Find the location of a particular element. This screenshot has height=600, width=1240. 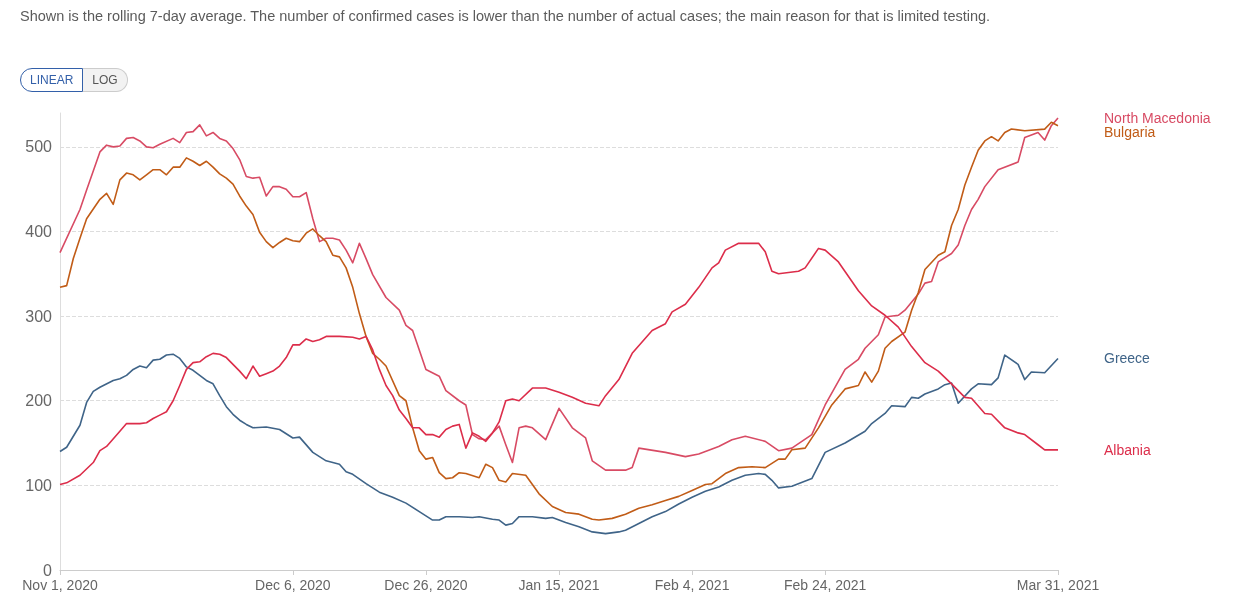

text: LOG is located at coordinates (105, 80).